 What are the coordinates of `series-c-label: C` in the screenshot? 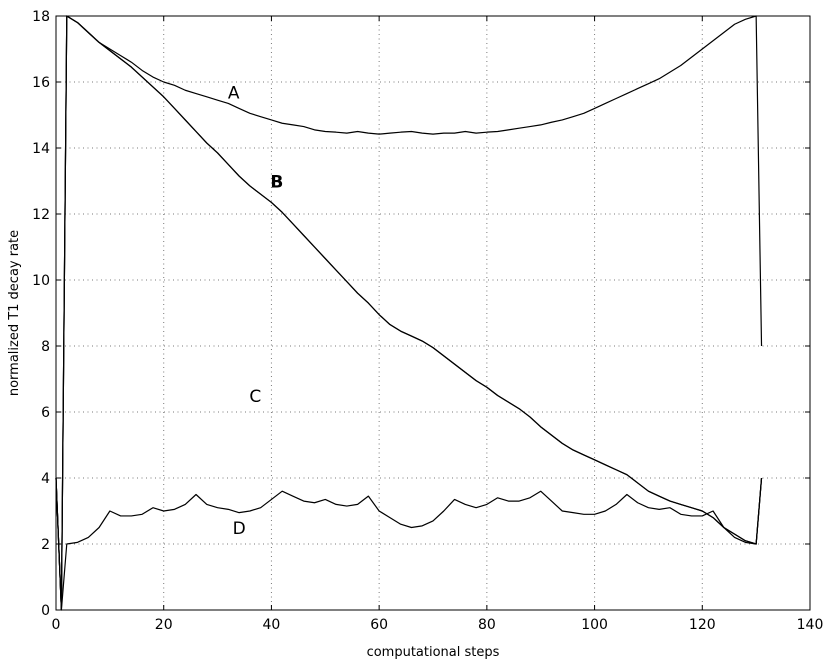 It's located at (255, 397).